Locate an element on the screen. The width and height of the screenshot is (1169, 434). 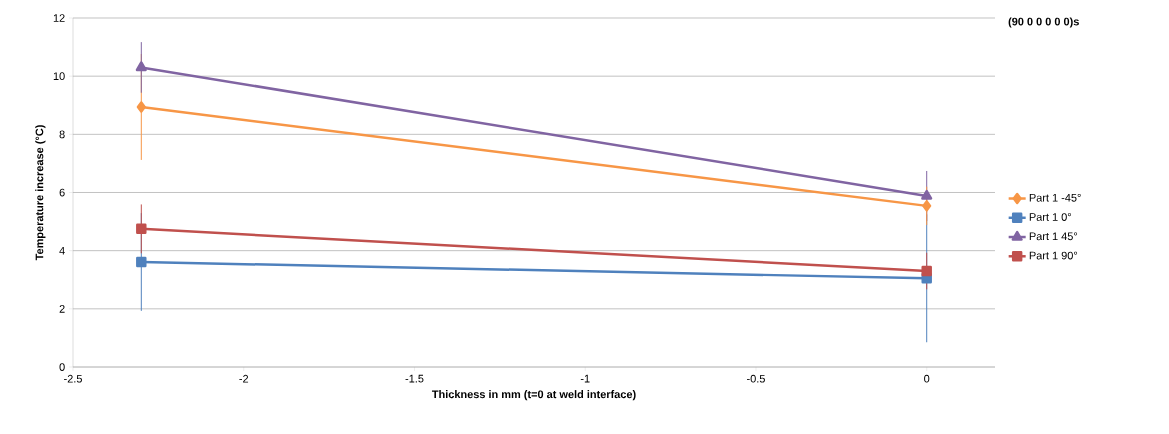
y-tick-label: 4 is located at coordinates (62, 250).